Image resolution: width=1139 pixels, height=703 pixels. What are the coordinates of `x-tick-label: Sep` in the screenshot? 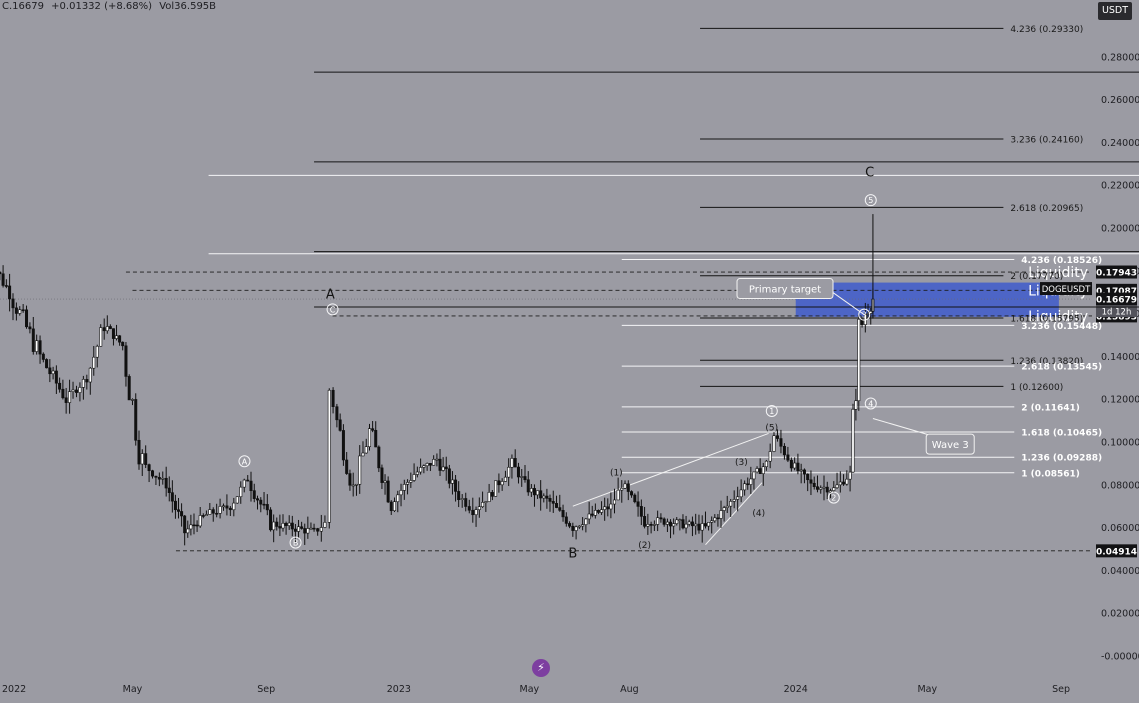 It's located at (1061, 689).